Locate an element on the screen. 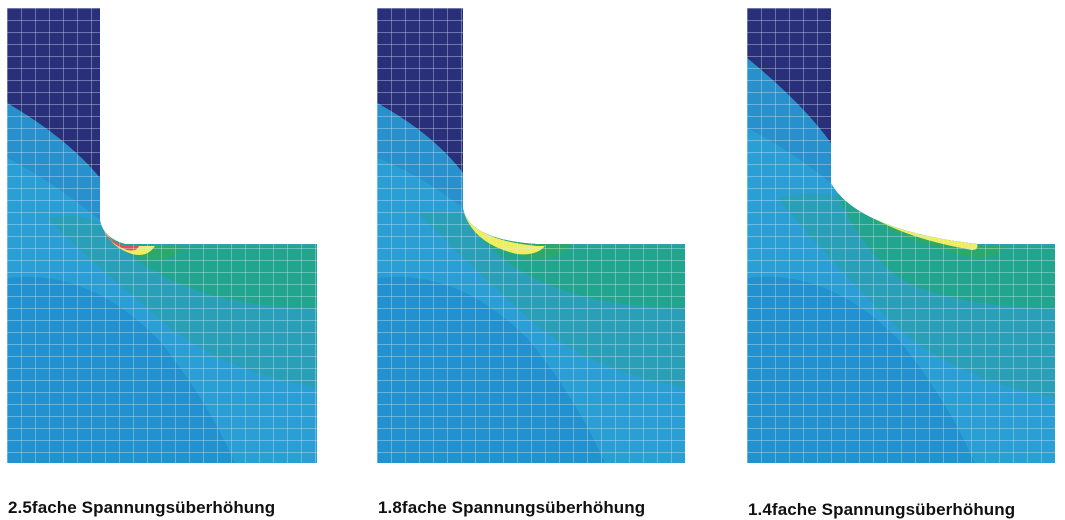 The width and height of the screenshot is (1065, 520). panel-2-caption: 1.8fache Spannungsüberhöhung is located at coordinates (512, 507).